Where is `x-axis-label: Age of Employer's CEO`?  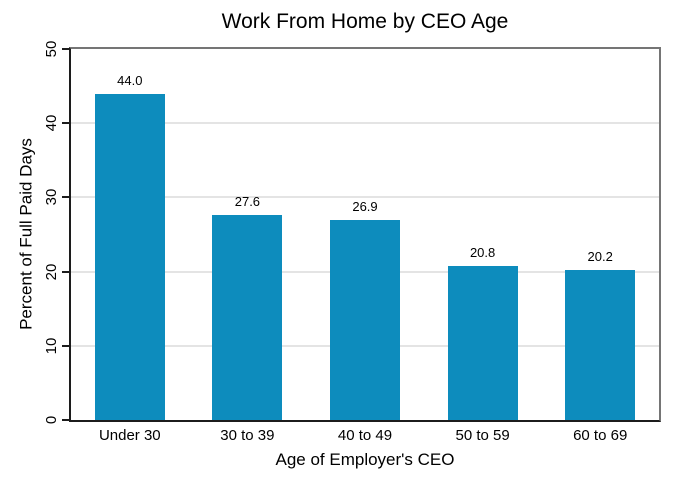 x-axis-label: Age of Employer's CEO is located at coordinates (365, 459).